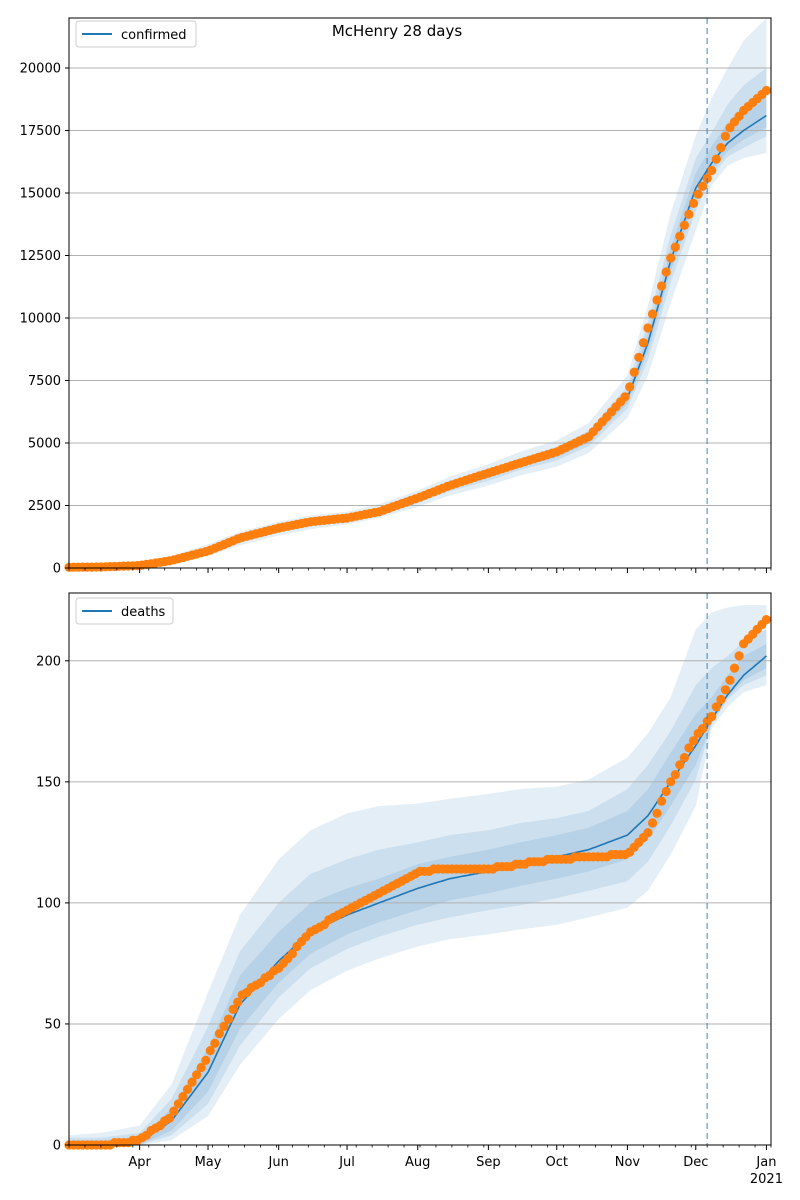 The image size is (800, 1200). What do you see at coordinates (417, 1162) in the screenshot?
I see `x-tick-label: Aug` at bounding box center [417, 1162].